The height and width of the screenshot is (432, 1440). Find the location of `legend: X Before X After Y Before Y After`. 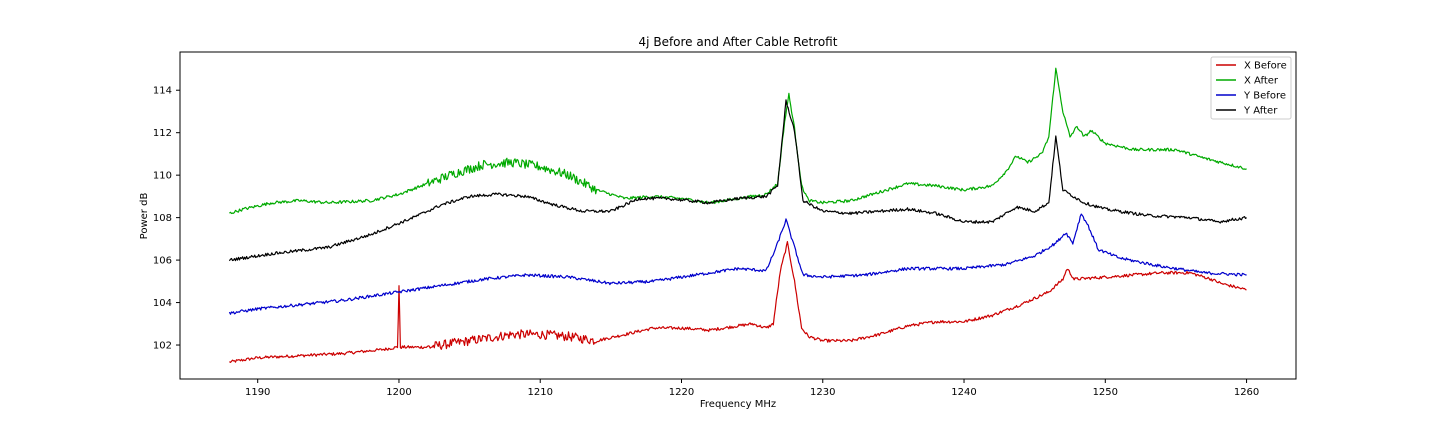

legend: X Before X After Y Before Y After is located at coordinates (1251, 88).